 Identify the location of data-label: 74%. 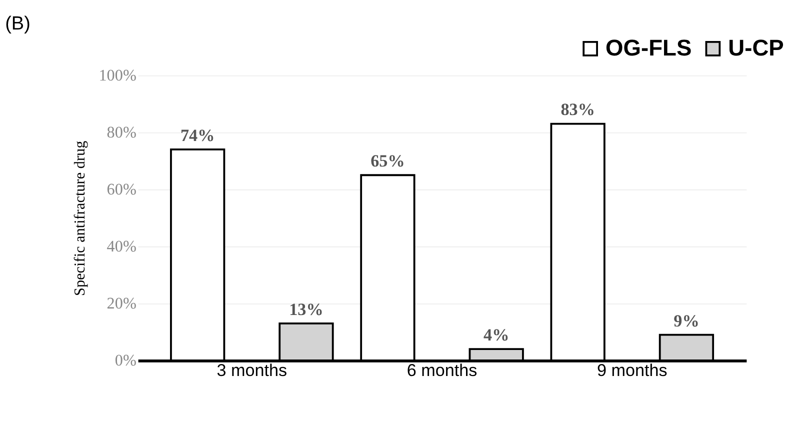
(197, 135).